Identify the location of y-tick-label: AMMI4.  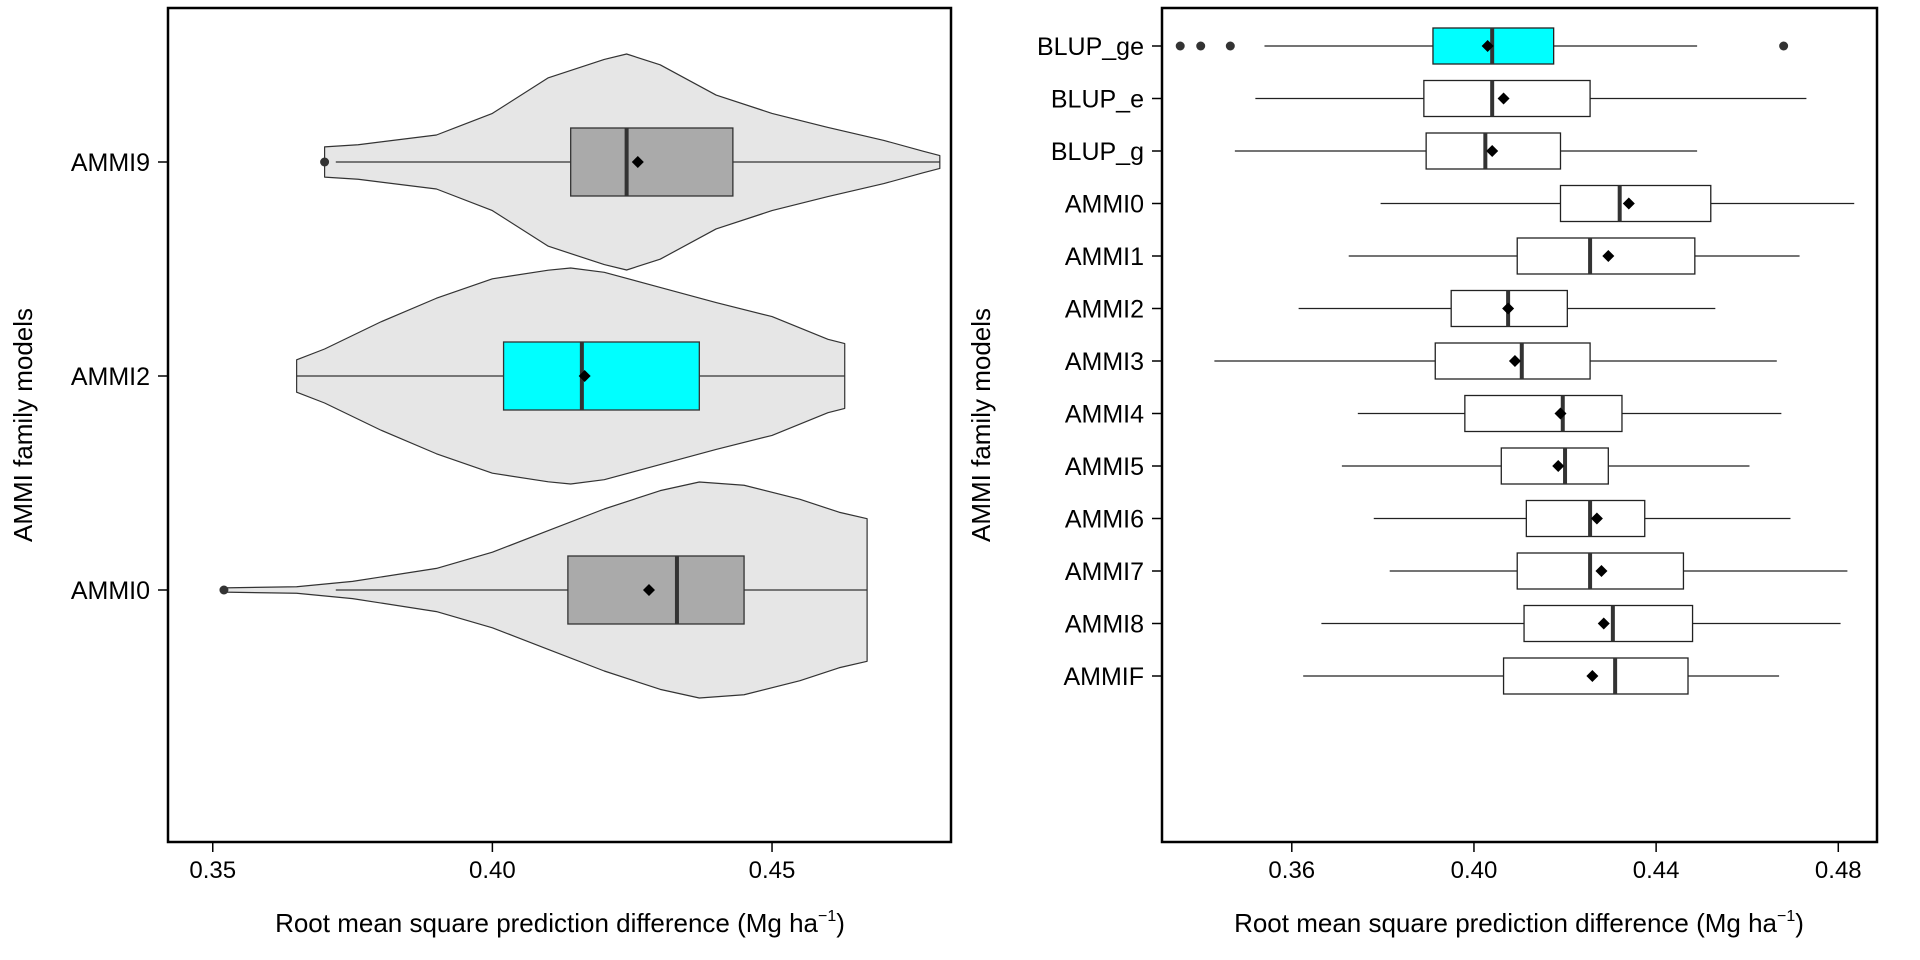
(1104, 415).